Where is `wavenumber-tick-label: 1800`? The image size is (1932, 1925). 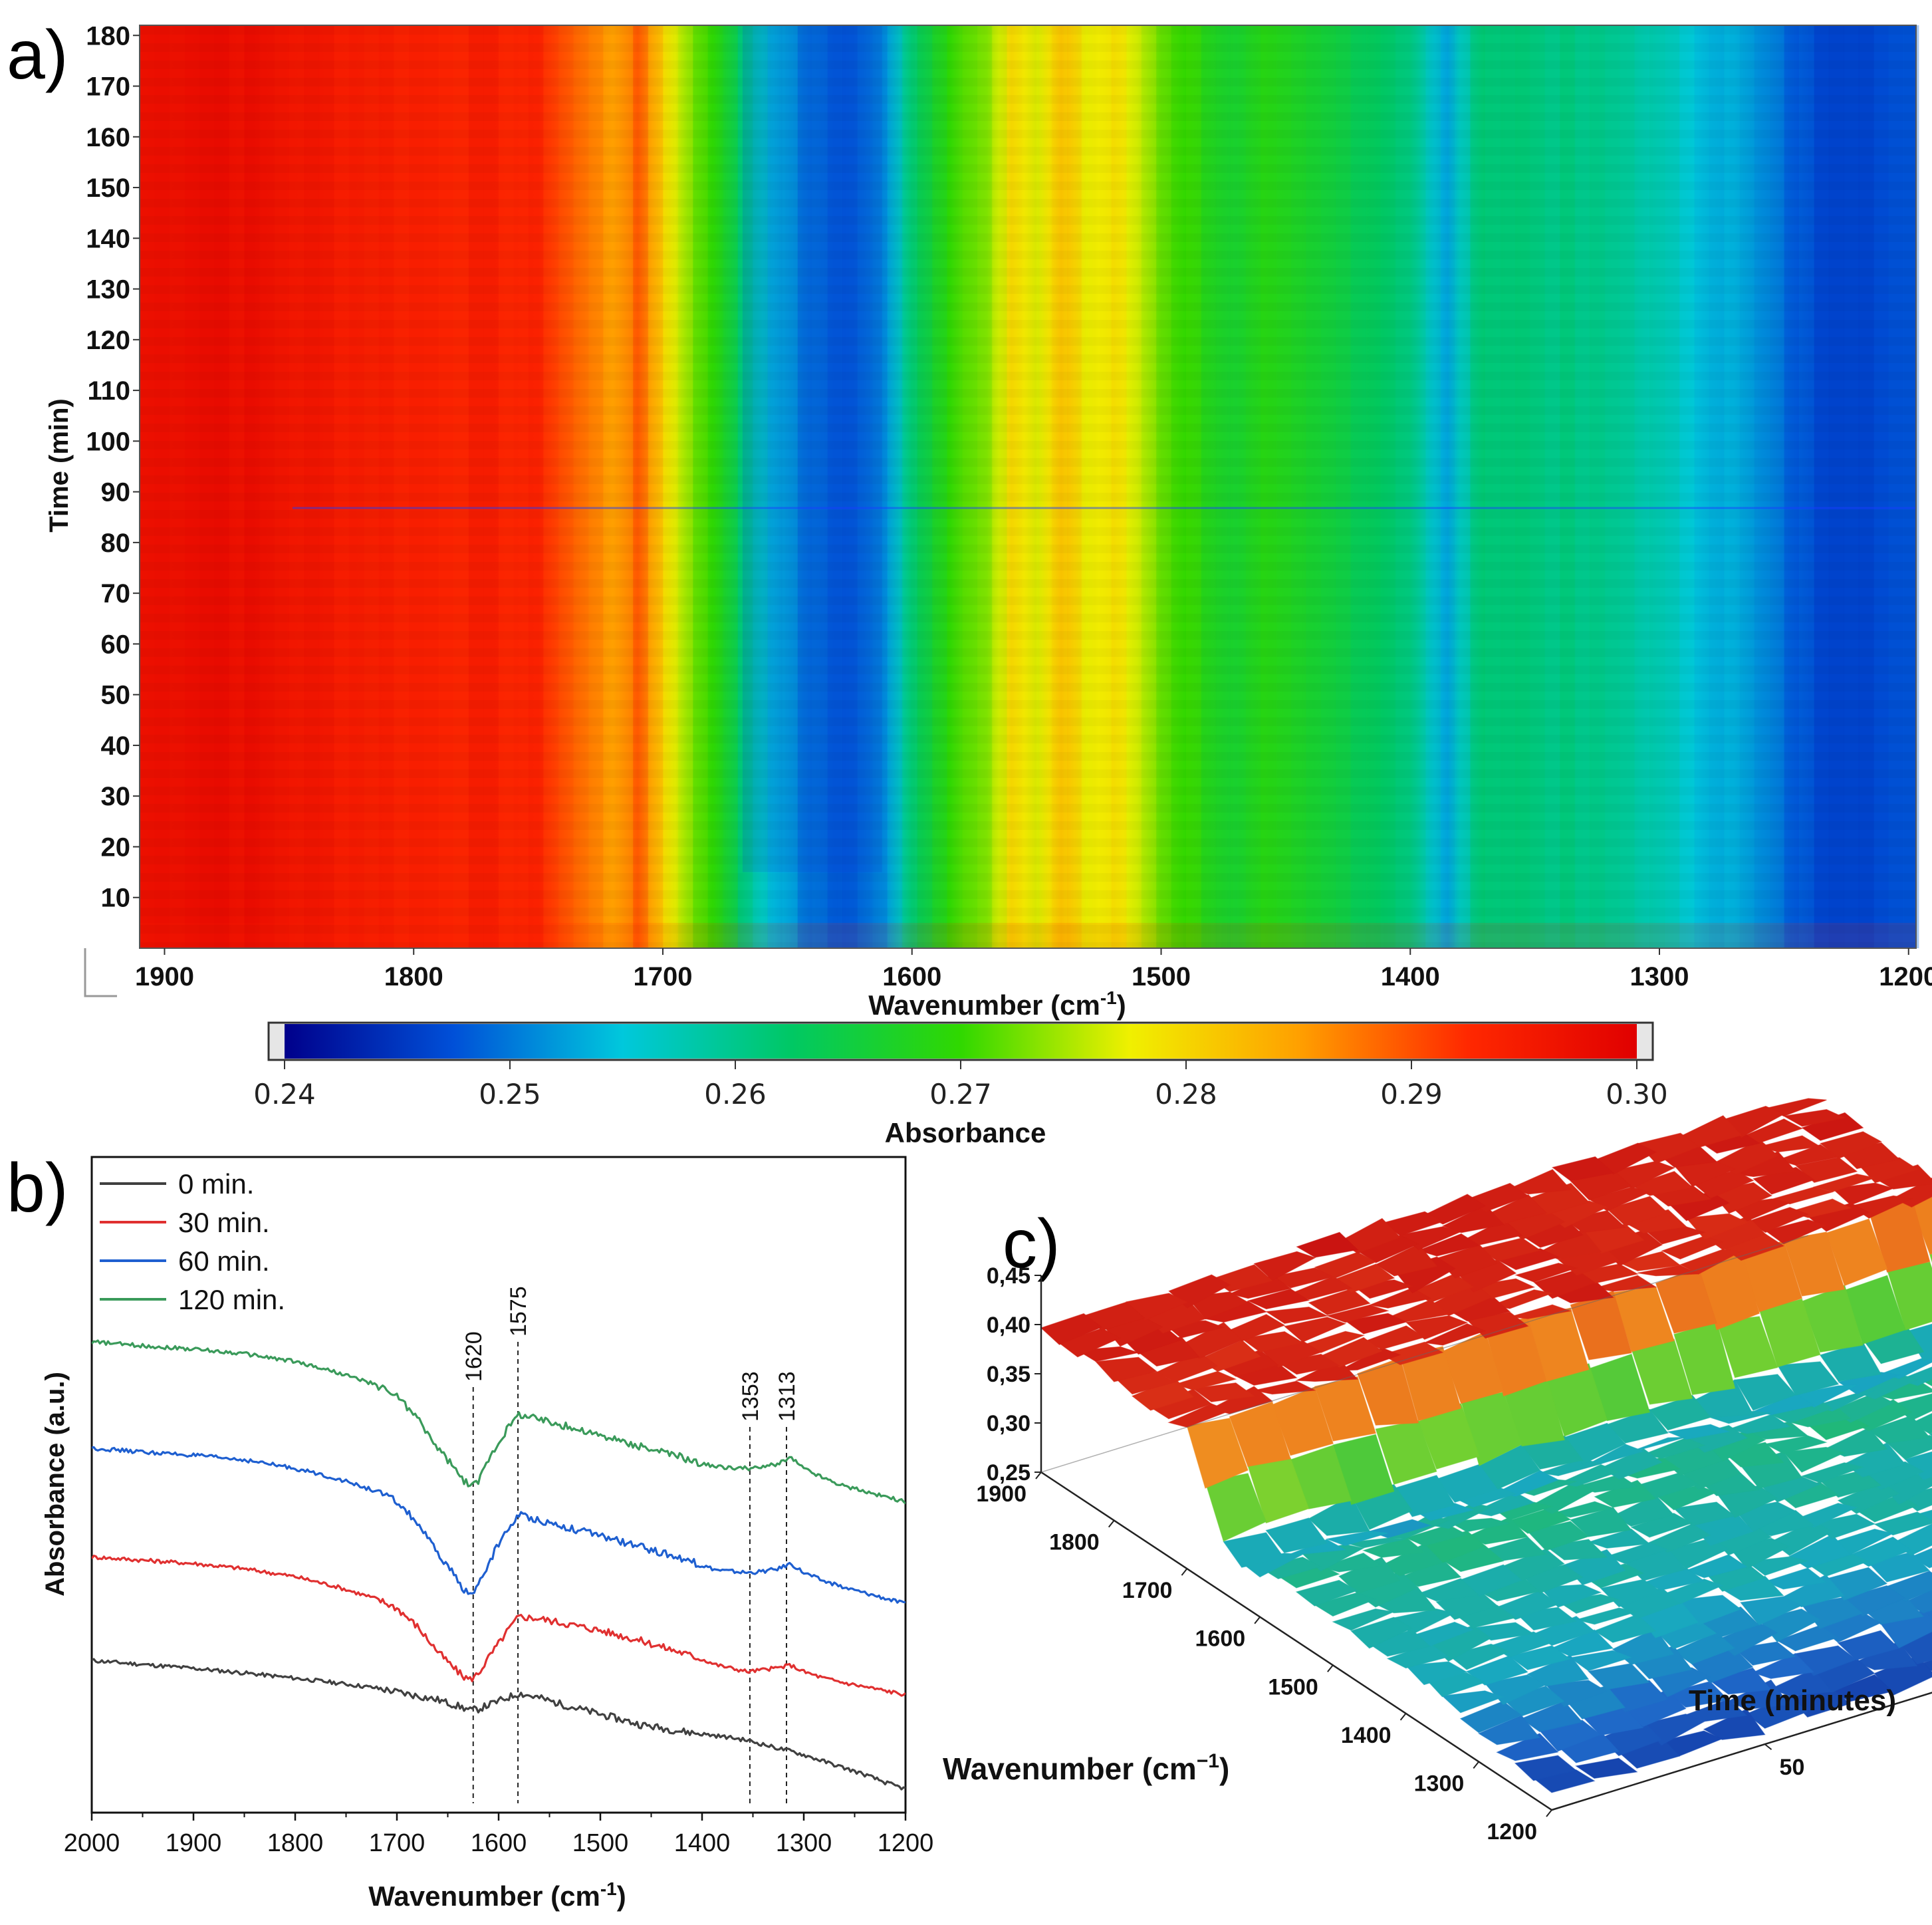 wavenumber-tick-label: 1800 is located at coordinates (1074, 1542).